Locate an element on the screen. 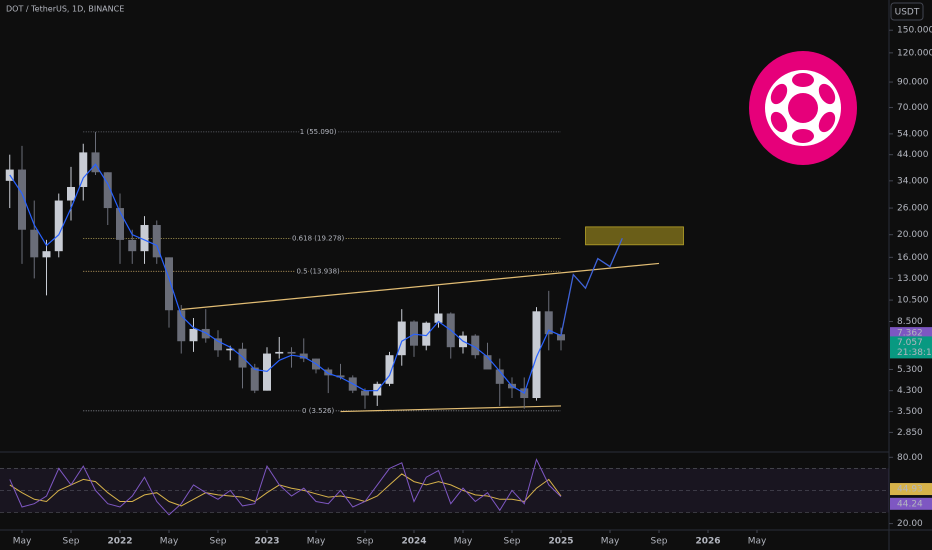 The width and height of the screenshot is (932, 550). fib-label: 0.5 (13.938) is located at coordinates (318, 271).